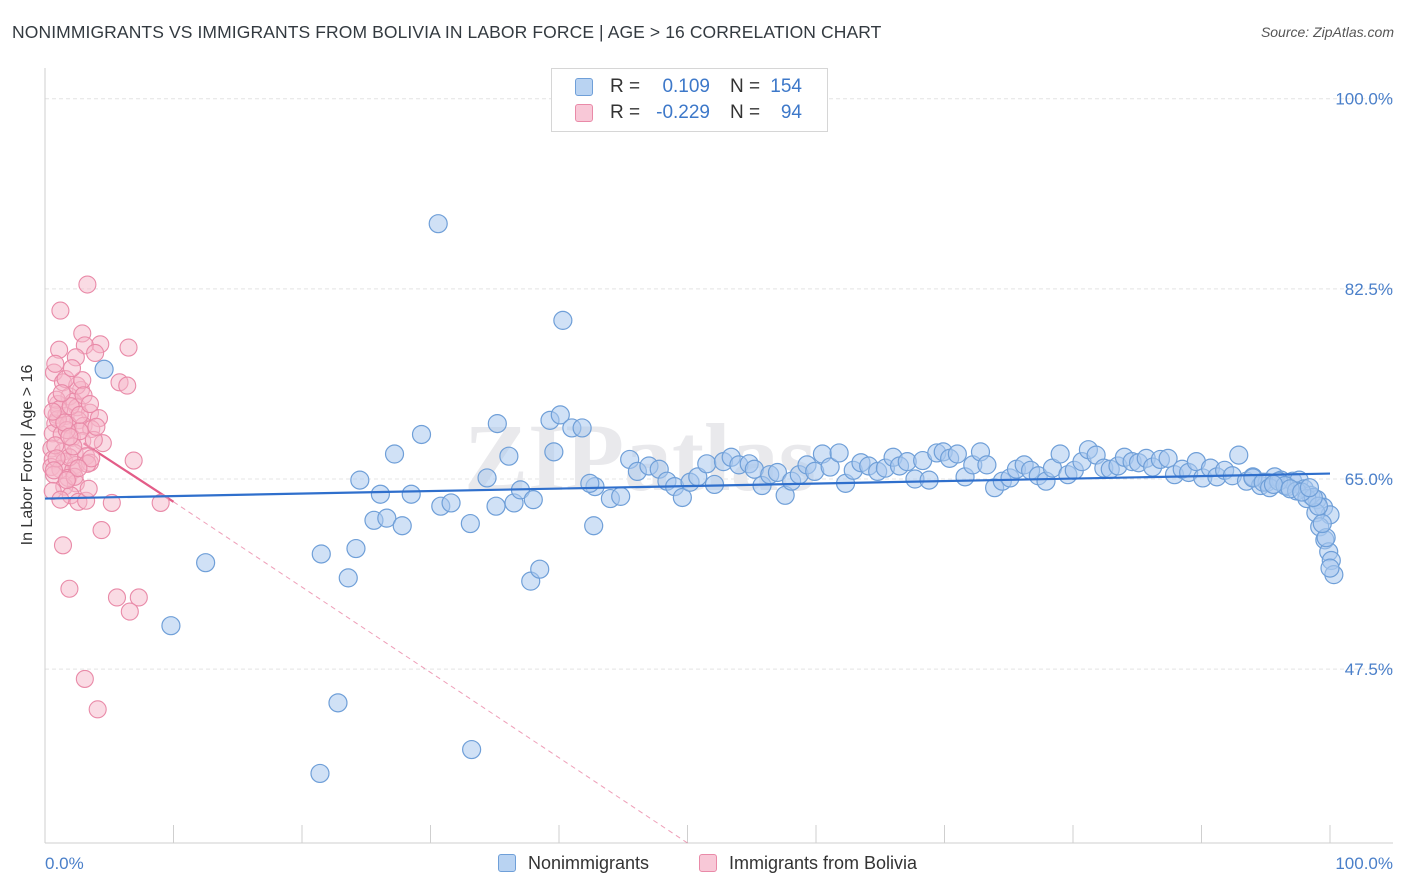 The image size is (1406, 892). I want to click on bottom-legend-label: Immigrants from Bolivia, so click(823, 863).